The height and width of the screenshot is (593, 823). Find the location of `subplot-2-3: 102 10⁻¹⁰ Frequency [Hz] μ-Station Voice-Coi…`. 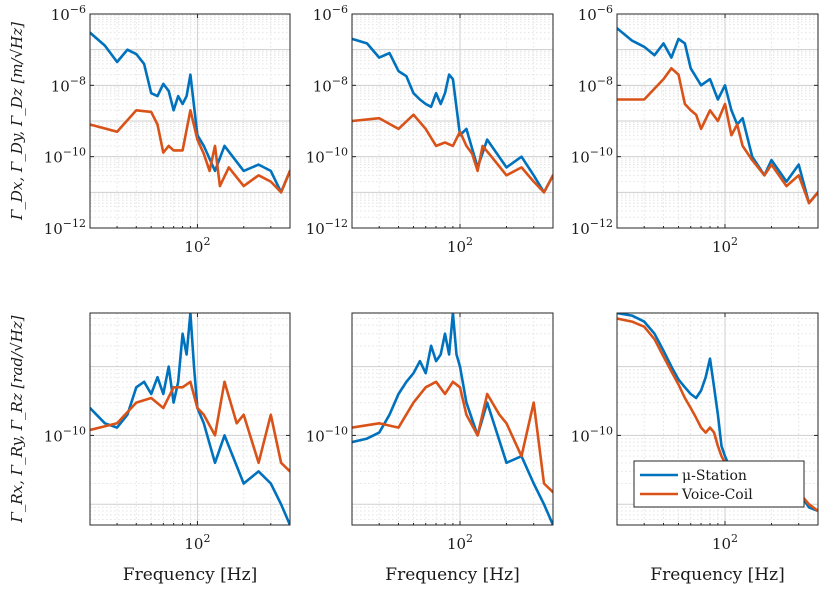

subplot-2-3: 102 10⁻¹⁰ Frequency [Hz] μ-Station Voice-Coi… is located at coordinates (695, 448).